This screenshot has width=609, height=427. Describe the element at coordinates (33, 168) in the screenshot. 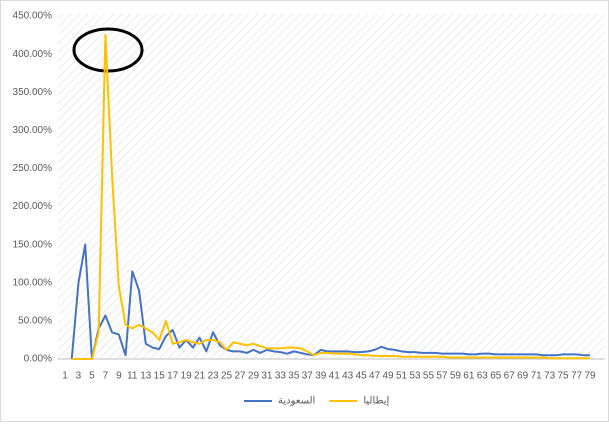

I see `y-tick-label: 250.00%` at that location.